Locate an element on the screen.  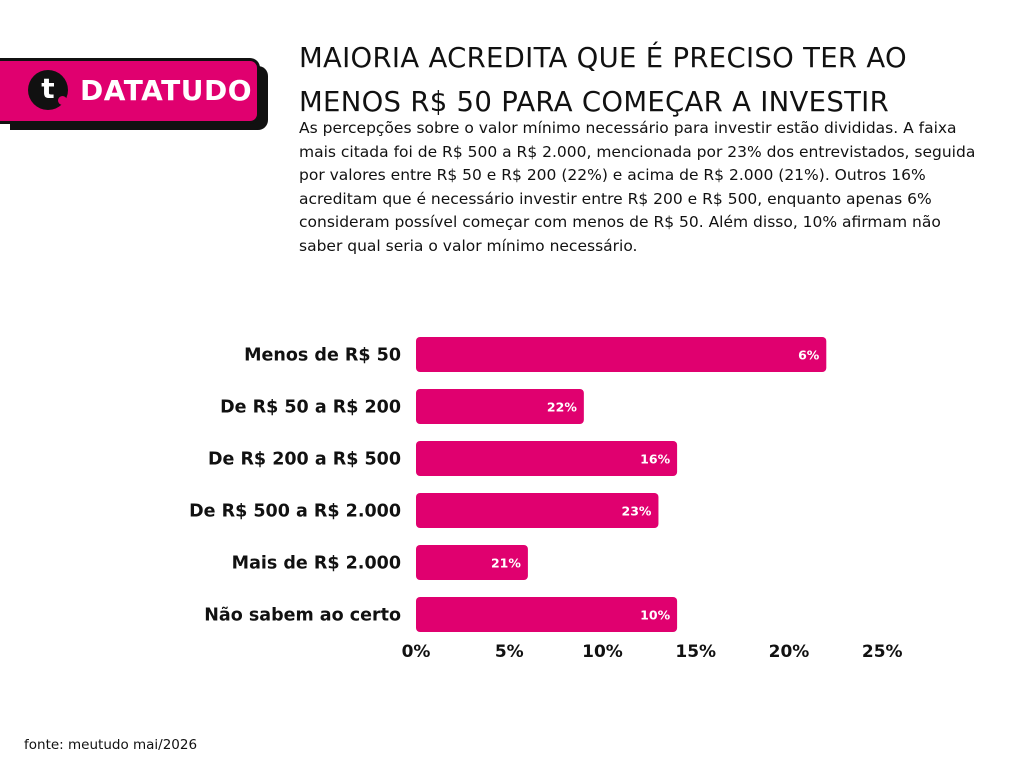
data-label-de-r-200-a-r-500: 16% is located at coordinates (655, 459).